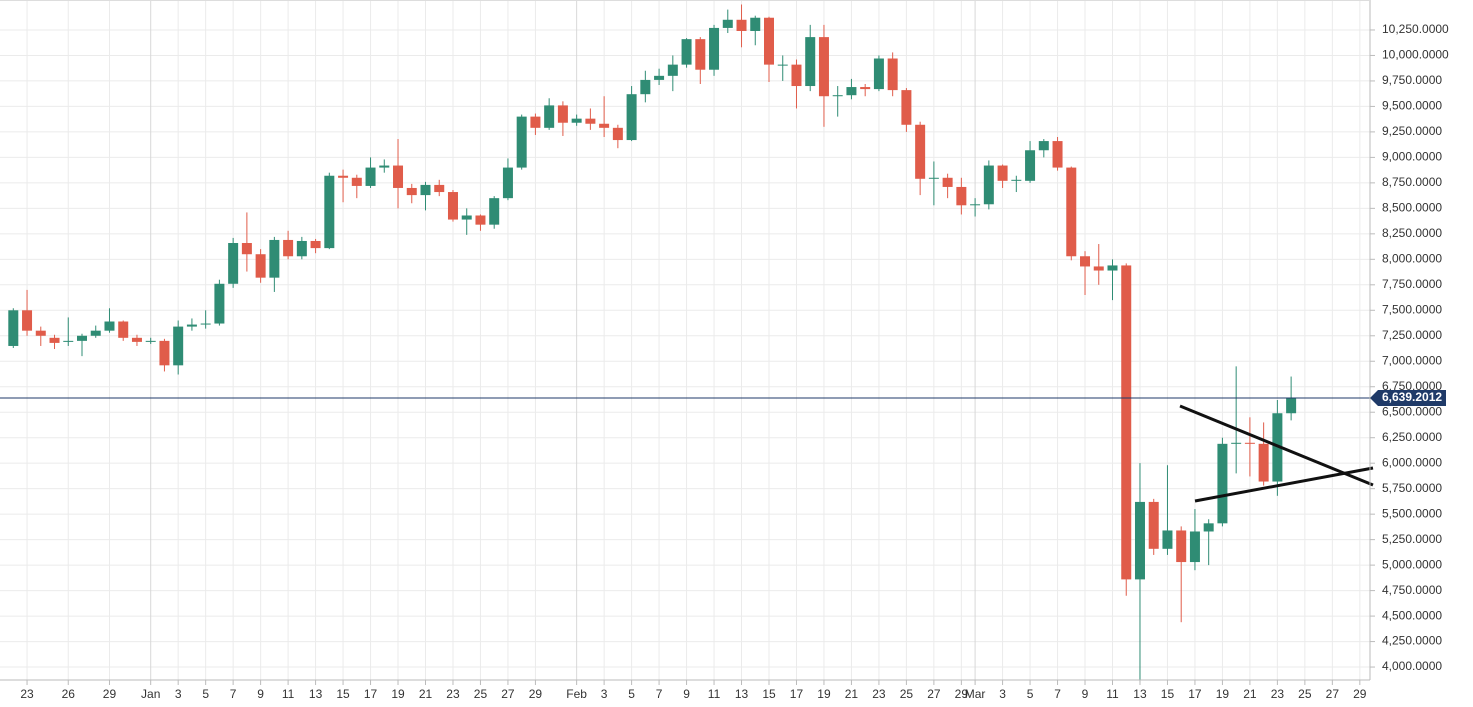  I want to click on x-tick-label: Mar, so click(975, 694).